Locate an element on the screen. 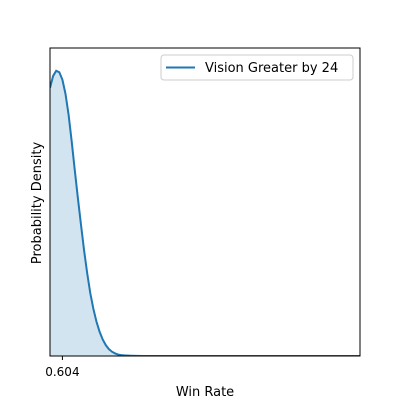  y-axis-label: Probability Density is located at coordinates (37, 203).